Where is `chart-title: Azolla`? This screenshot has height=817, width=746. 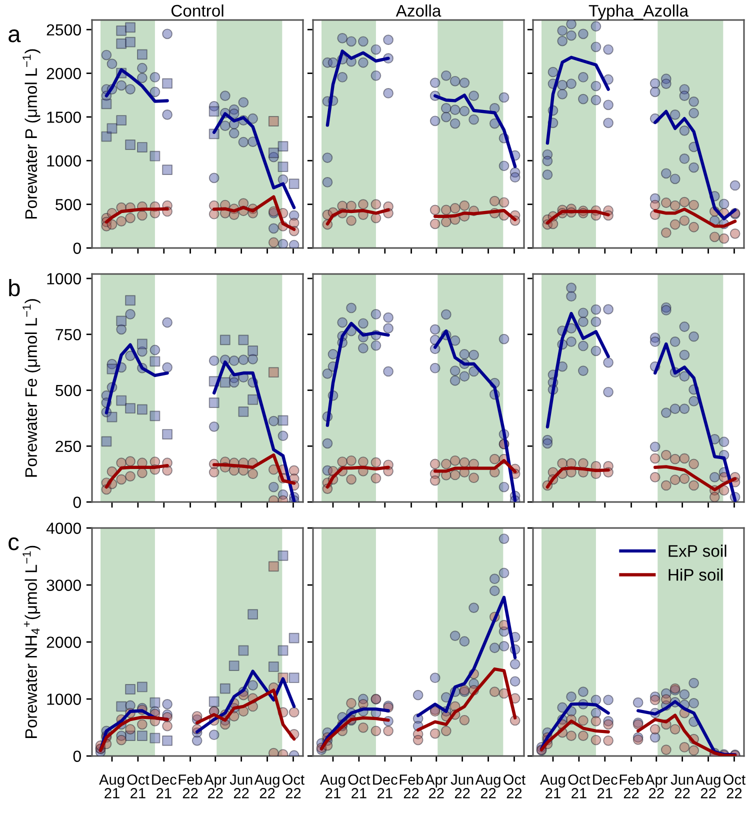 chart-title: Azolla is located at coordinates (419, 10).